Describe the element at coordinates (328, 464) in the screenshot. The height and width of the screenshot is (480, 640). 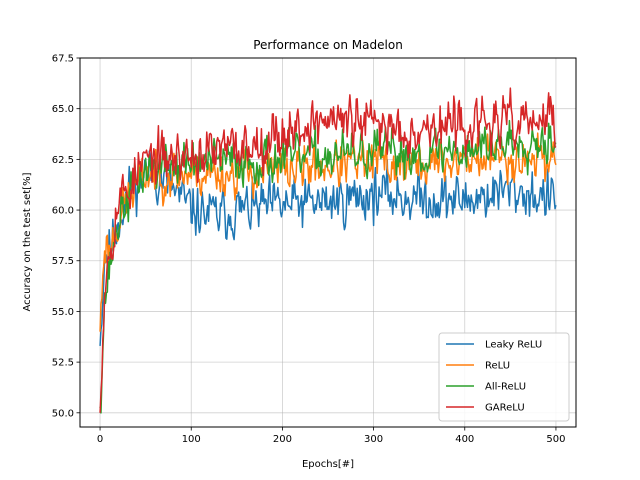
I see `x-axis-label: Epochs[#]` at that location.